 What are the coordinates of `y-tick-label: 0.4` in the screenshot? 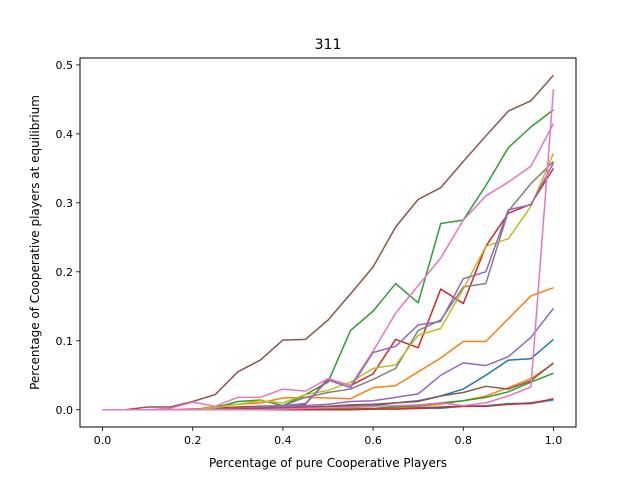 It's located at (65, 134).